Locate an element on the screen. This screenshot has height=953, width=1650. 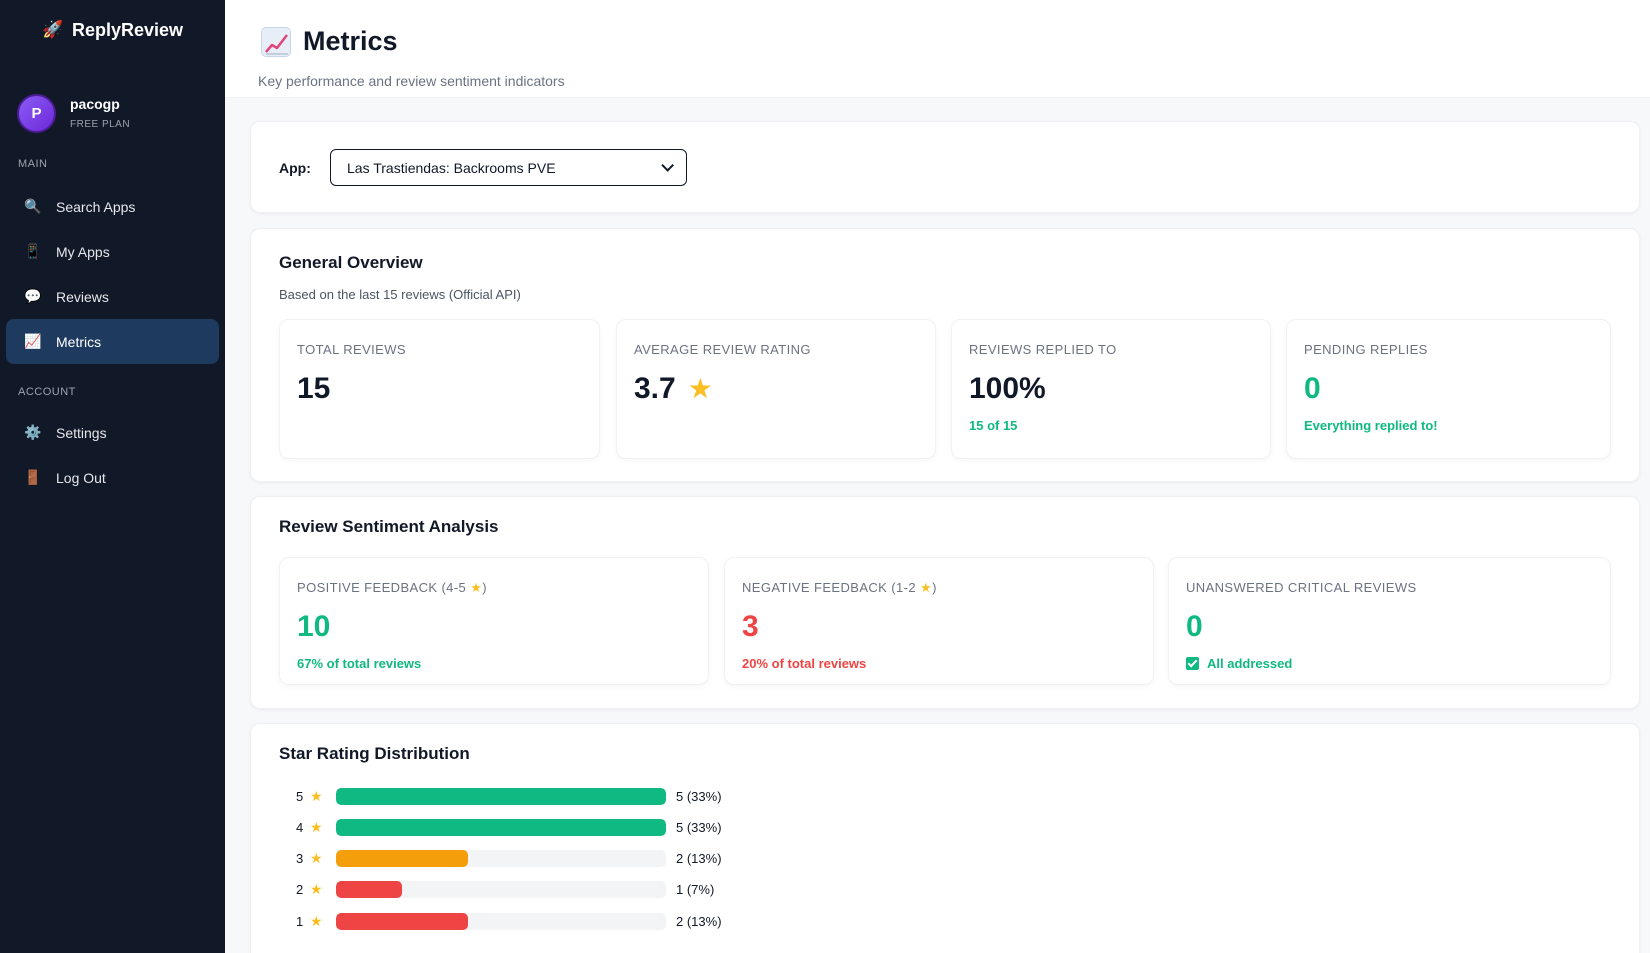
chart-icon: 📈 is located at coordinates (33, 341).